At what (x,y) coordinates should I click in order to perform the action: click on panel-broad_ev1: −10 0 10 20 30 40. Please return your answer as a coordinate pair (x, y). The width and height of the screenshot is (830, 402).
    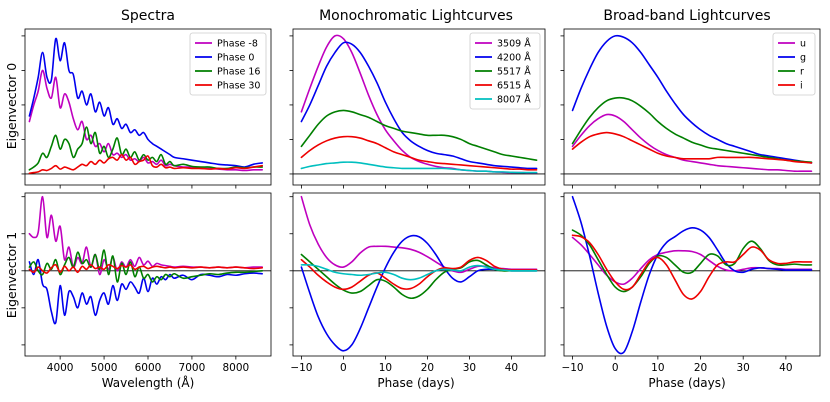
    Looking at the image, I should click on (690, 283).